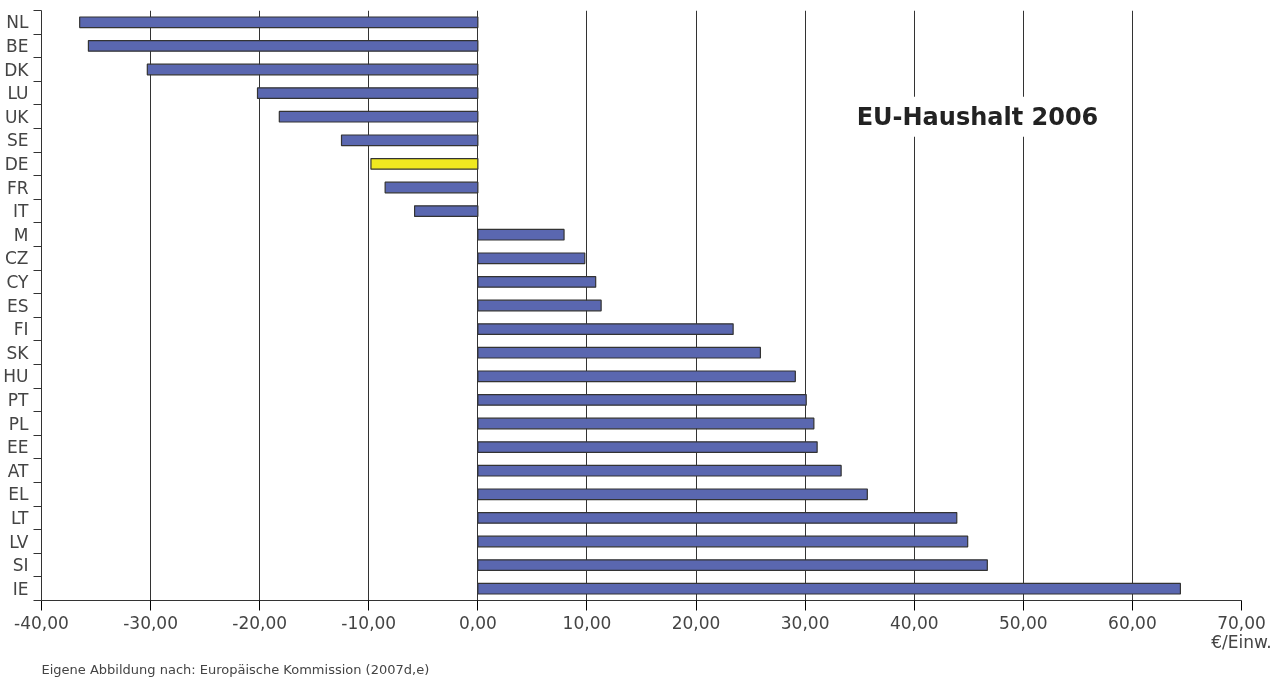 The image size is (1271, 681). I want to click on y-tick-label: SI, so click(20, 565).